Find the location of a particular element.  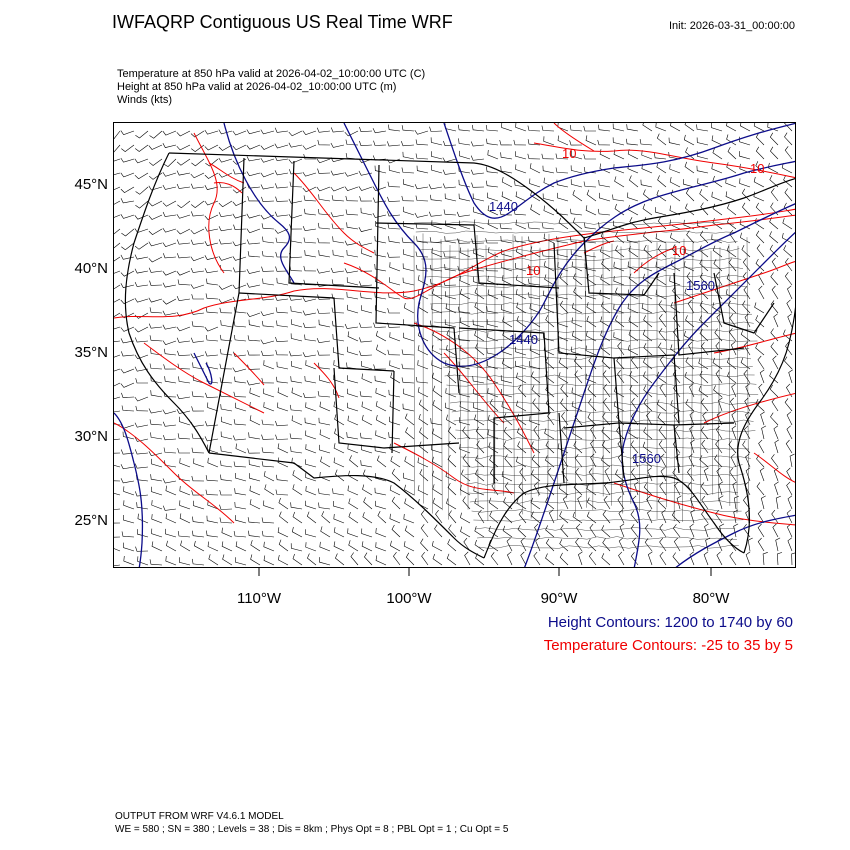

lon-label-100: 100°W is located at coordinates (409, 598).